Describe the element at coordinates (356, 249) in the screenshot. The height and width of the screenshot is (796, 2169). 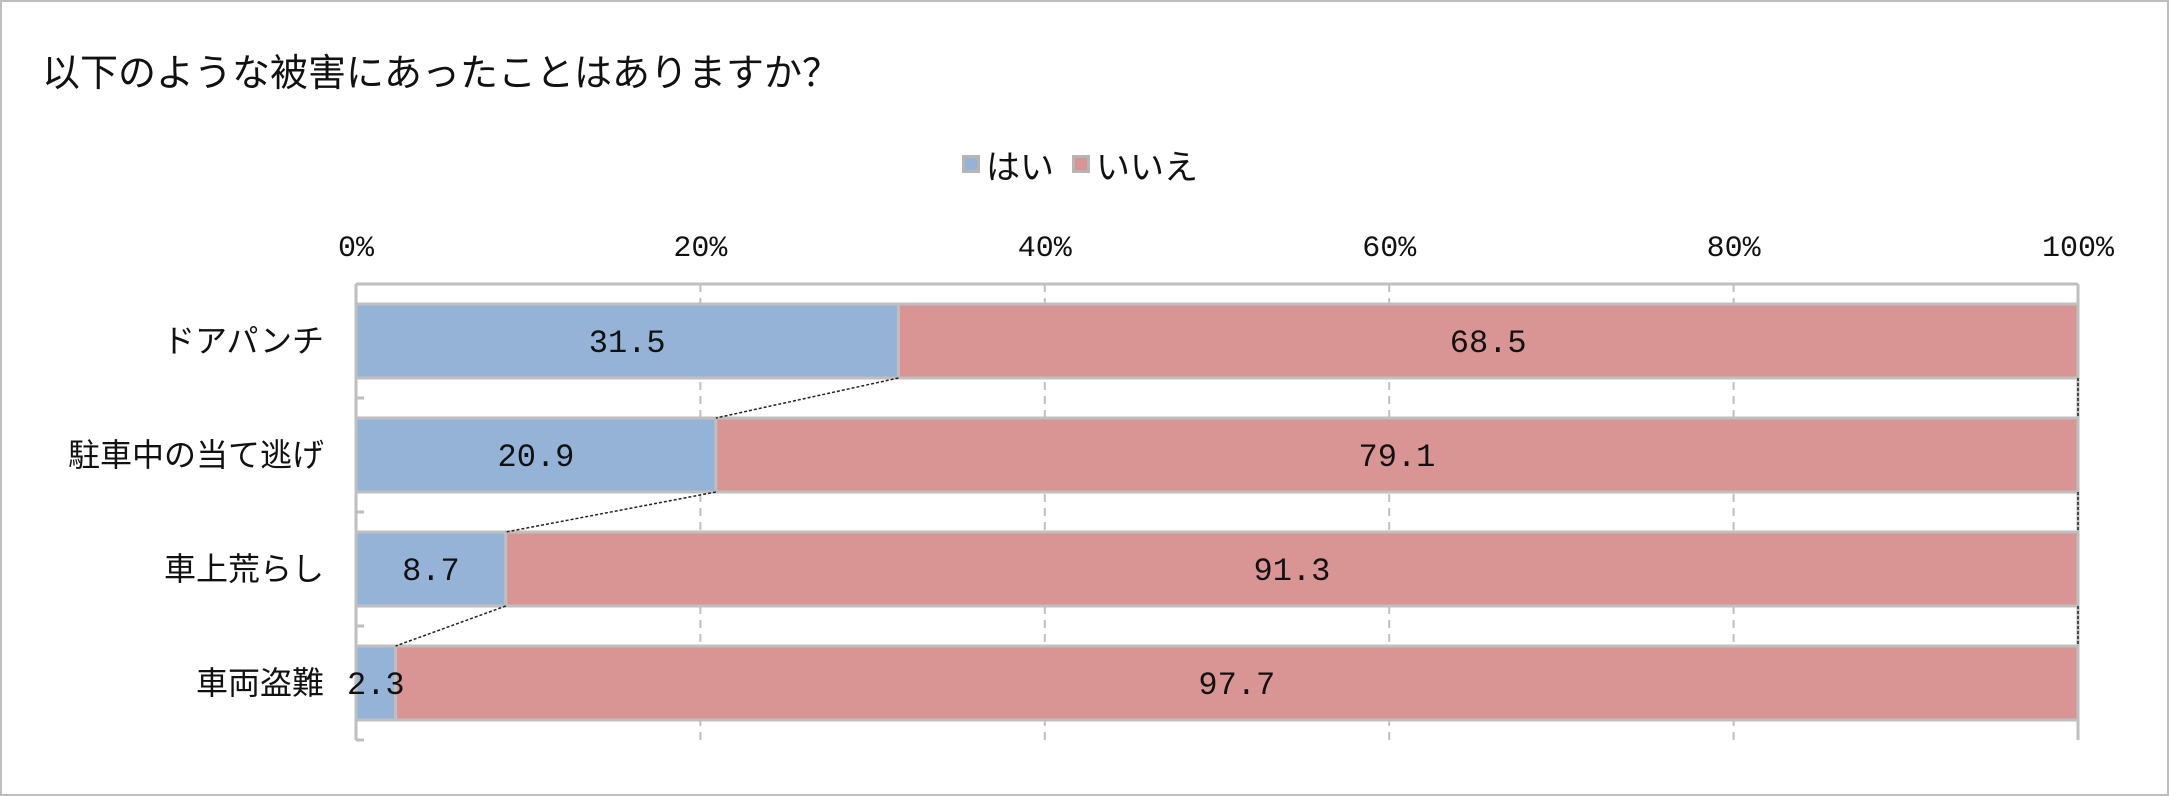
I see `x-tick-label: 0%` at that location.